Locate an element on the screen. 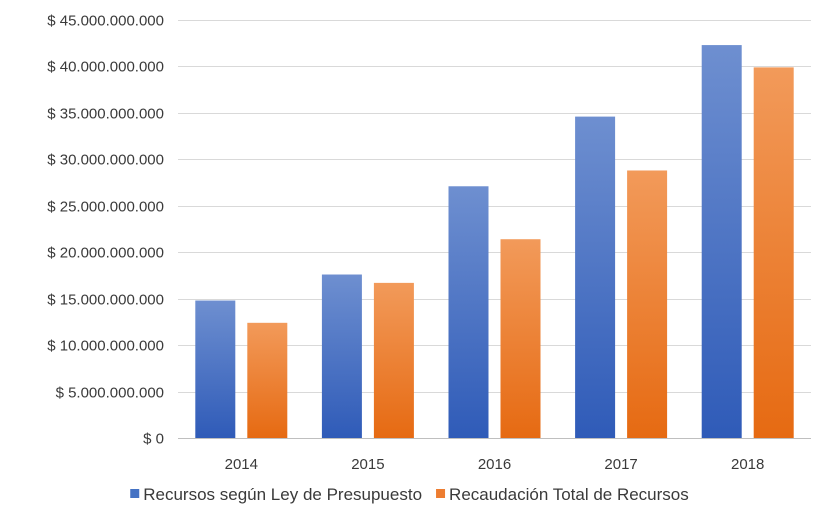 Image resolution: width=819 pixels, height=513 pixels. bar-recaudacion-2018 is located at coordinates (773, 252).